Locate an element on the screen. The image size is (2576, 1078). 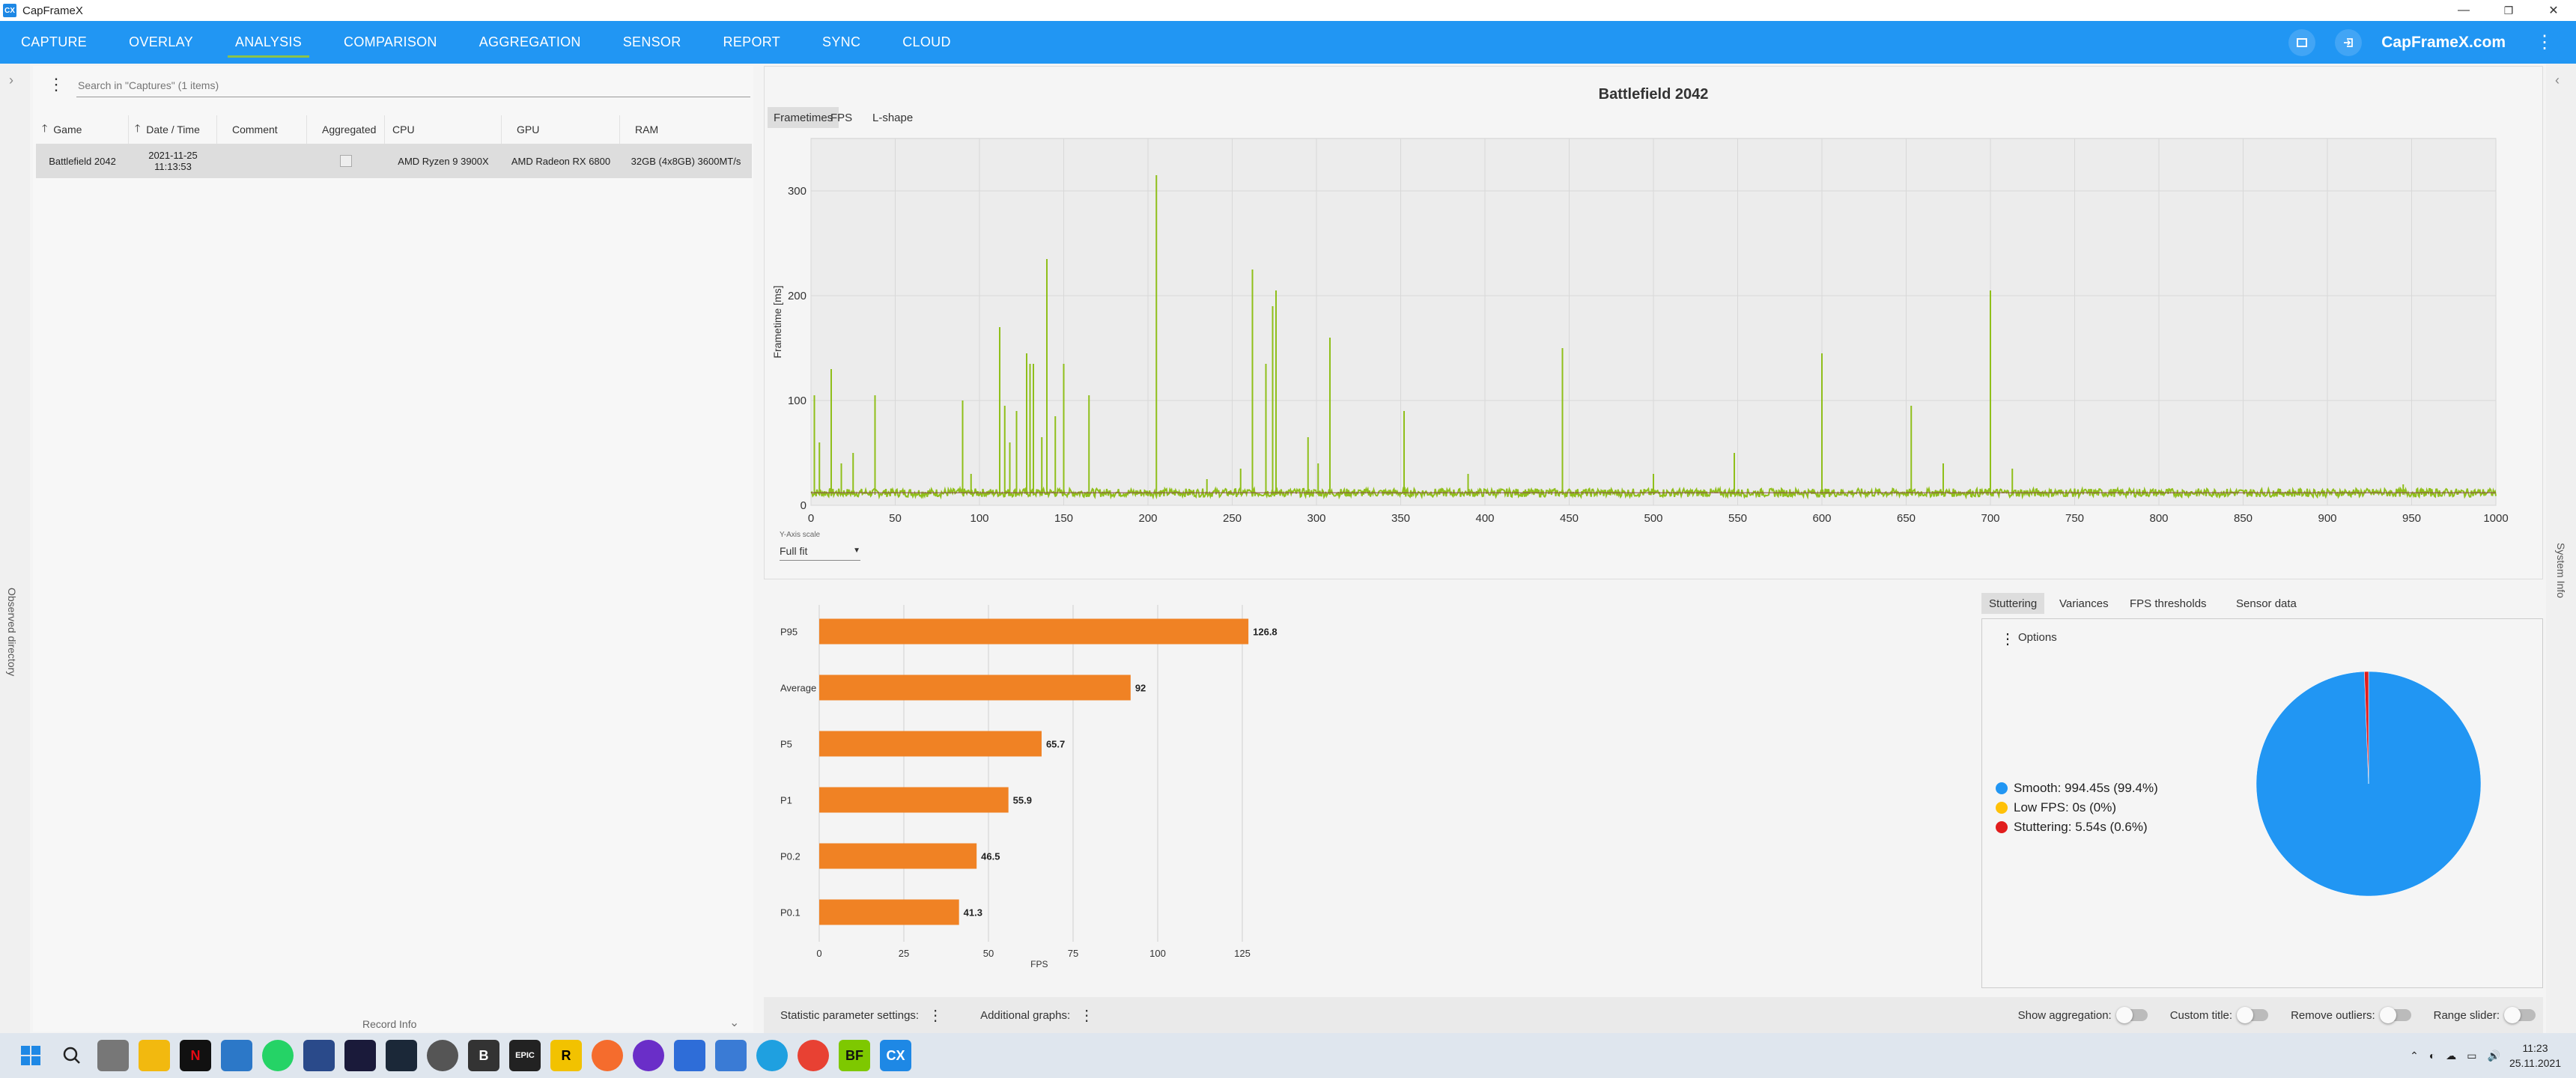
search-icon is located at coordinates (72, 1055).